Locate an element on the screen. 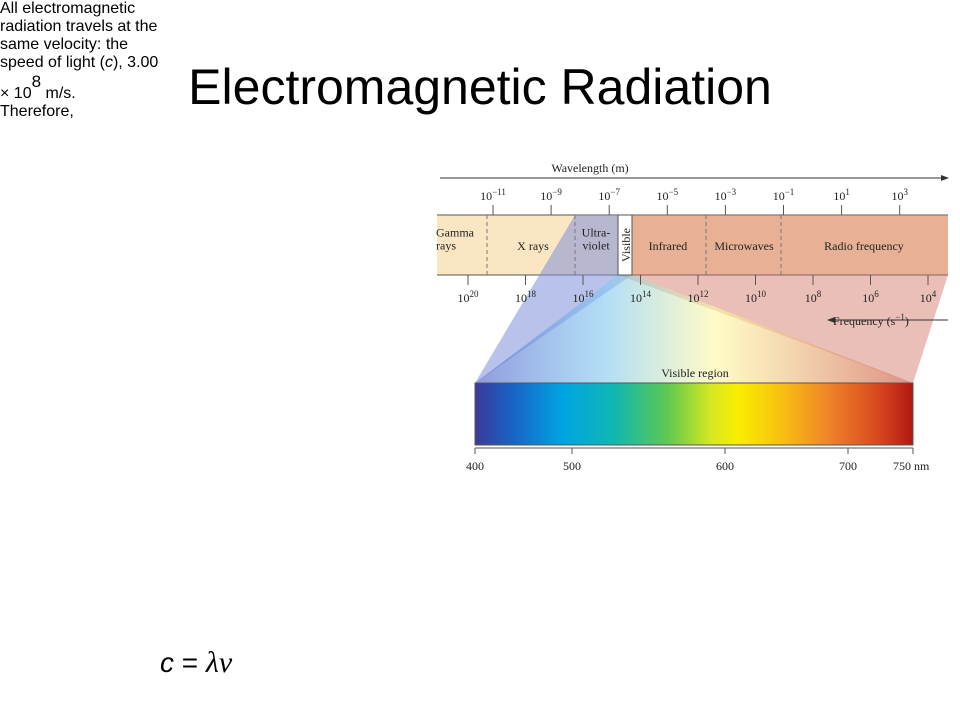 The image size is (960, 720). region-label: Microwaves is located at coordinates (744, 246).